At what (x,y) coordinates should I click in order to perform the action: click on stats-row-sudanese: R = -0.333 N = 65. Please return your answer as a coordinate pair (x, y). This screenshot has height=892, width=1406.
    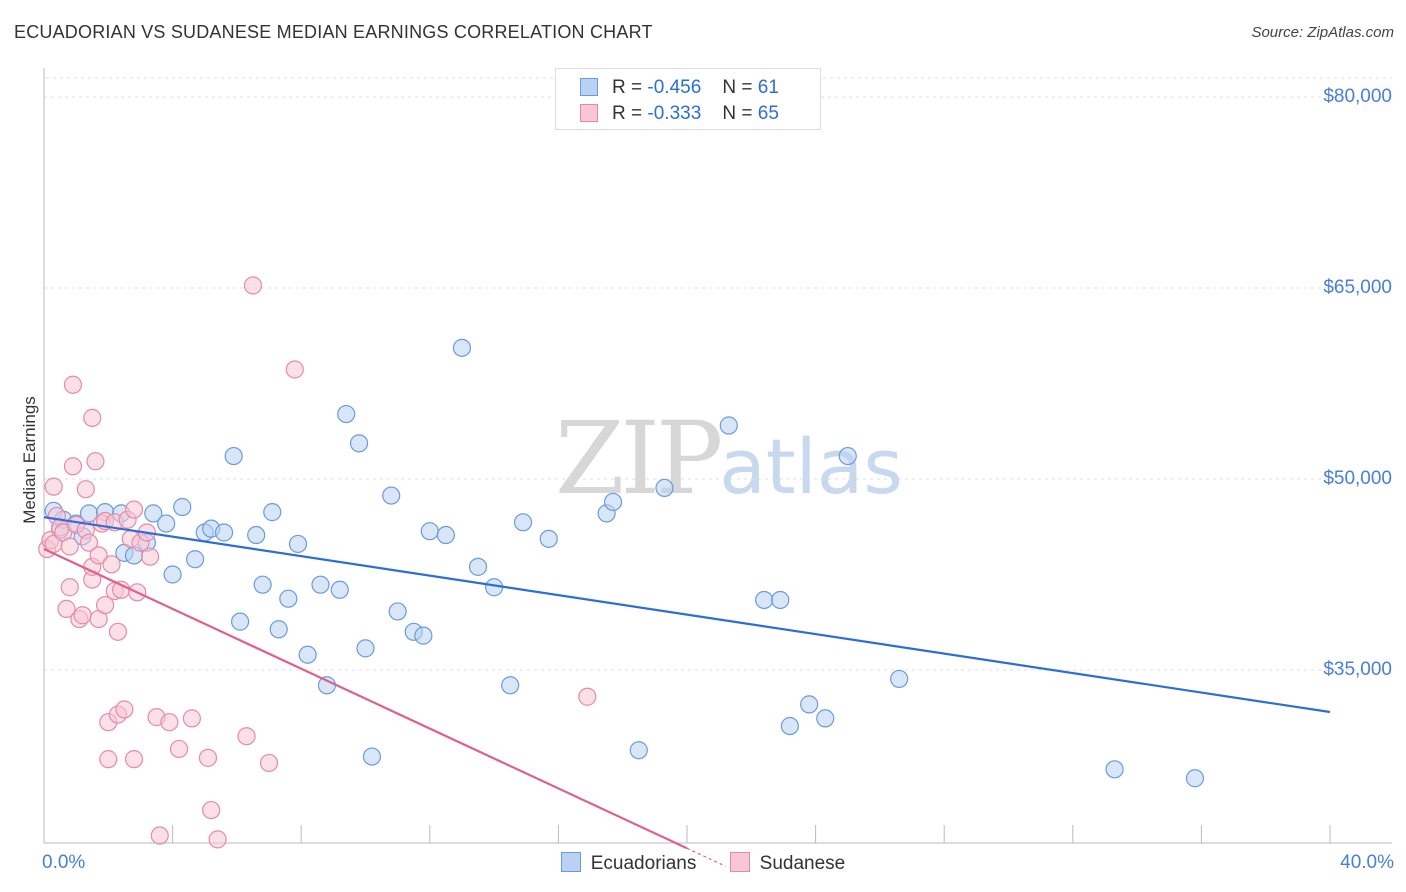
    Looking at the image, I should click on (679, 114).